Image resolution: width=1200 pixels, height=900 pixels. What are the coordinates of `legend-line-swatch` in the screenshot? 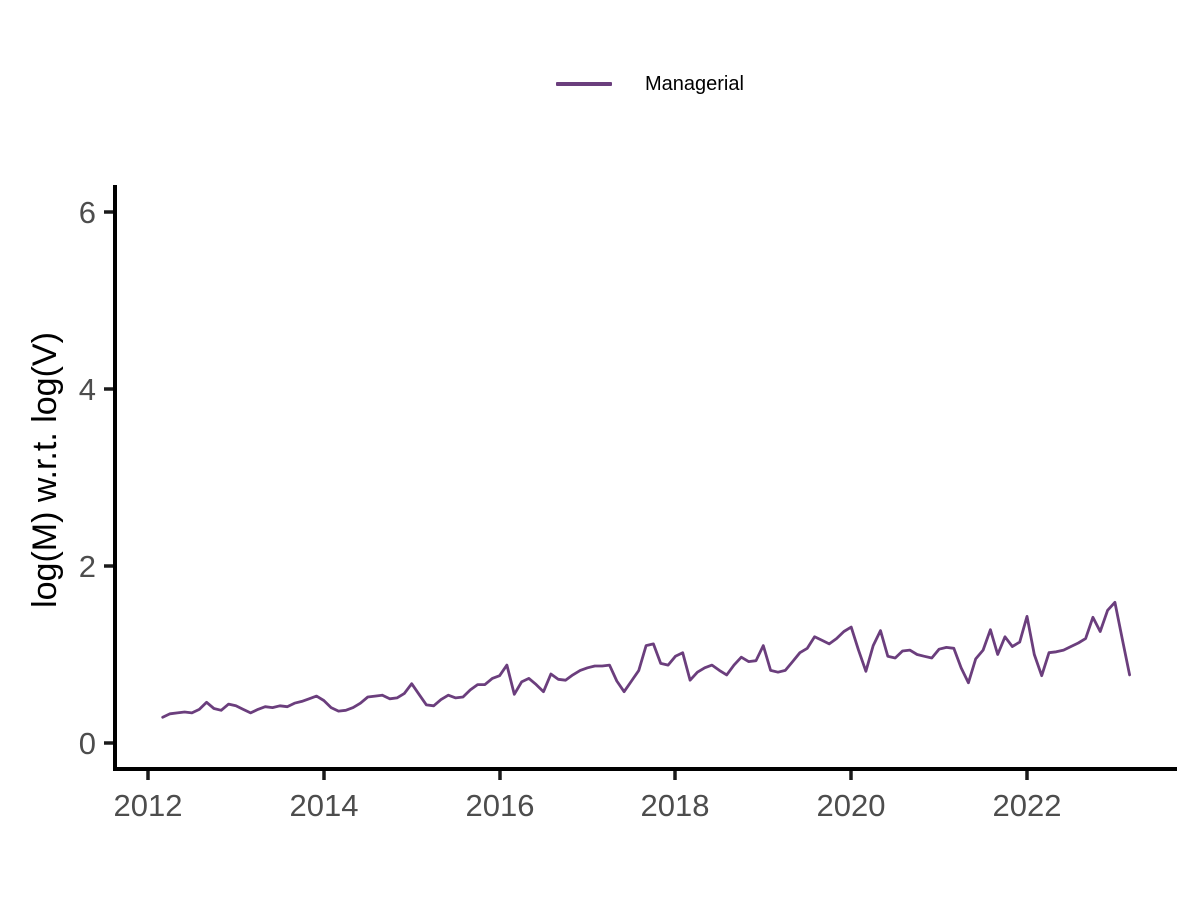 It's located at (584, 84).